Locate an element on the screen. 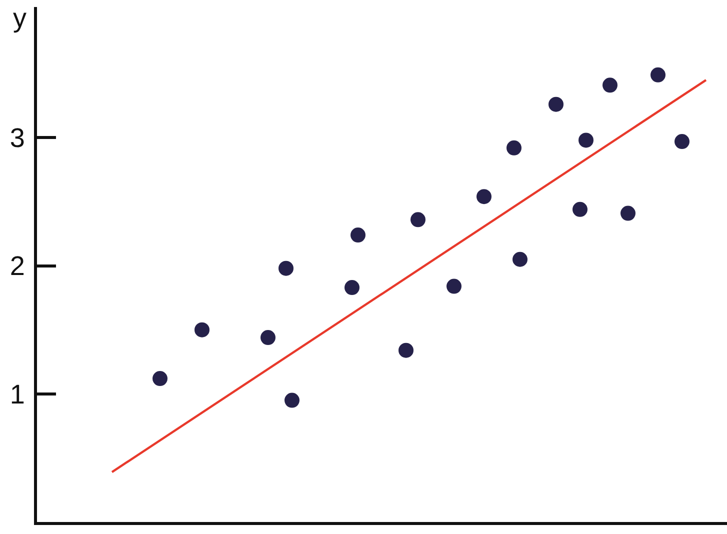 This screenshot has width=727, height=534. y-tick-label: 1 is located at coordinates (17, 394).